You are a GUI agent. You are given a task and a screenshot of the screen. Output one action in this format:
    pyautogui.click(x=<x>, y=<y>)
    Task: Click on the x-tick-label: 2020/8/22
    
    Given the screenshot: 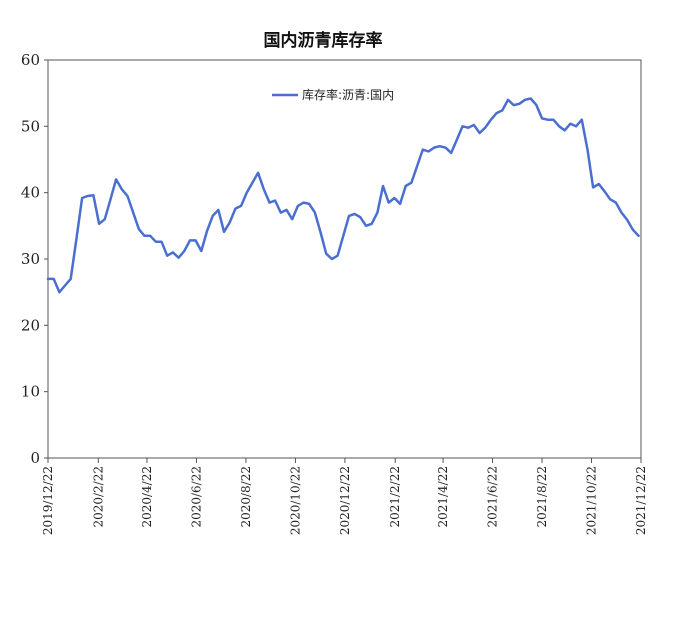 What is the action you would take?
    pyautogui.click(x=246, y=497)
    